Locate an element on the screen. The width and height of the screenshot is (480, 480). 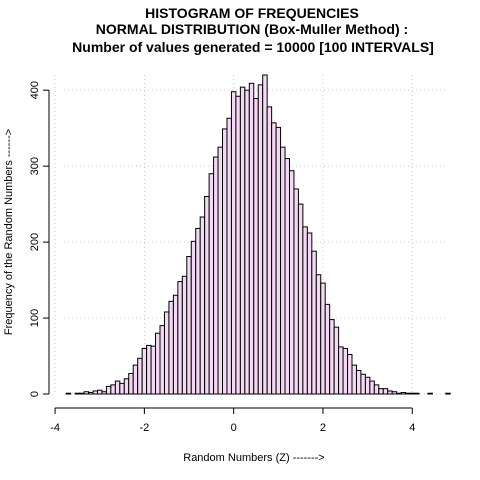
x-tick-label: 0 is located at coordinates (234, 428).